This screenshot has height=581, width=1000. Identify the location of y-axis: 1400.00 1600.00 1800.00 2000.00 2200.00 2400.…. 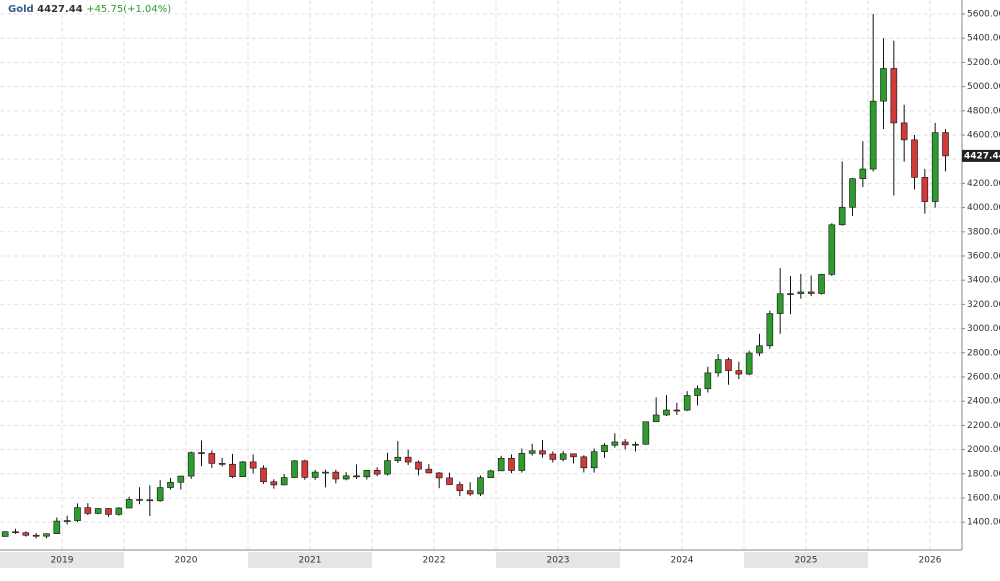
(981, 269).